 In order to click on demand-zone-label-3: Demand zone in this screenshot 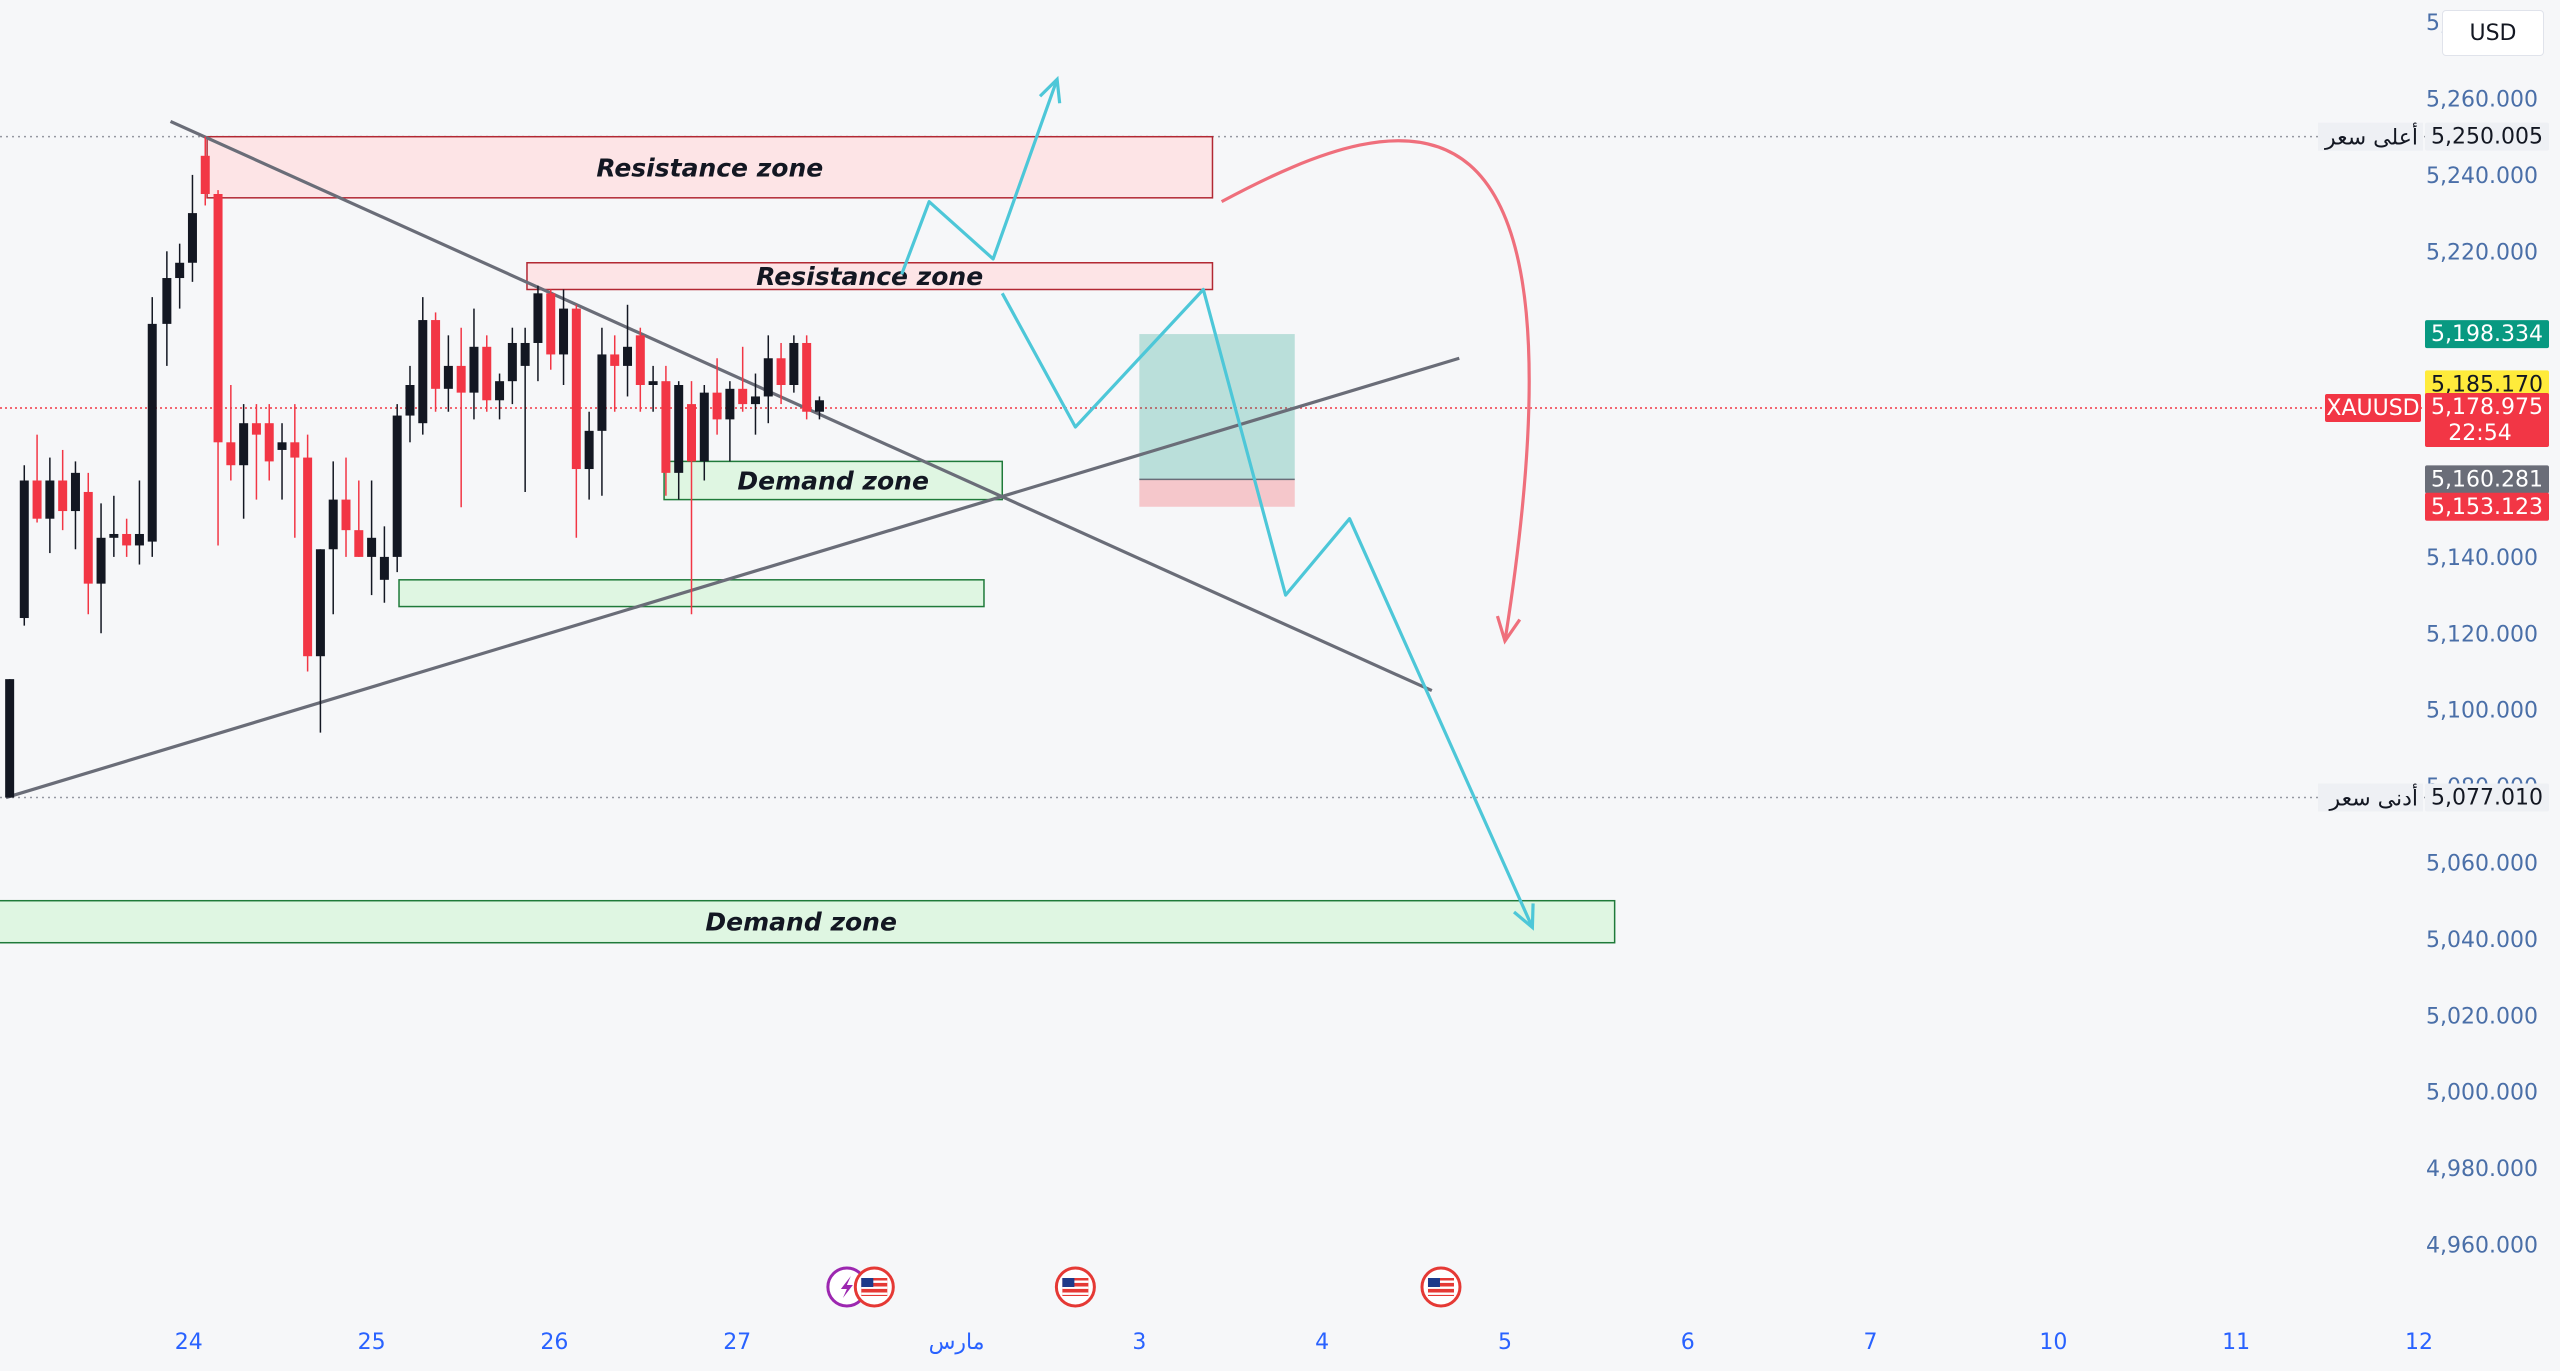, I will do `click(833, 481)`.